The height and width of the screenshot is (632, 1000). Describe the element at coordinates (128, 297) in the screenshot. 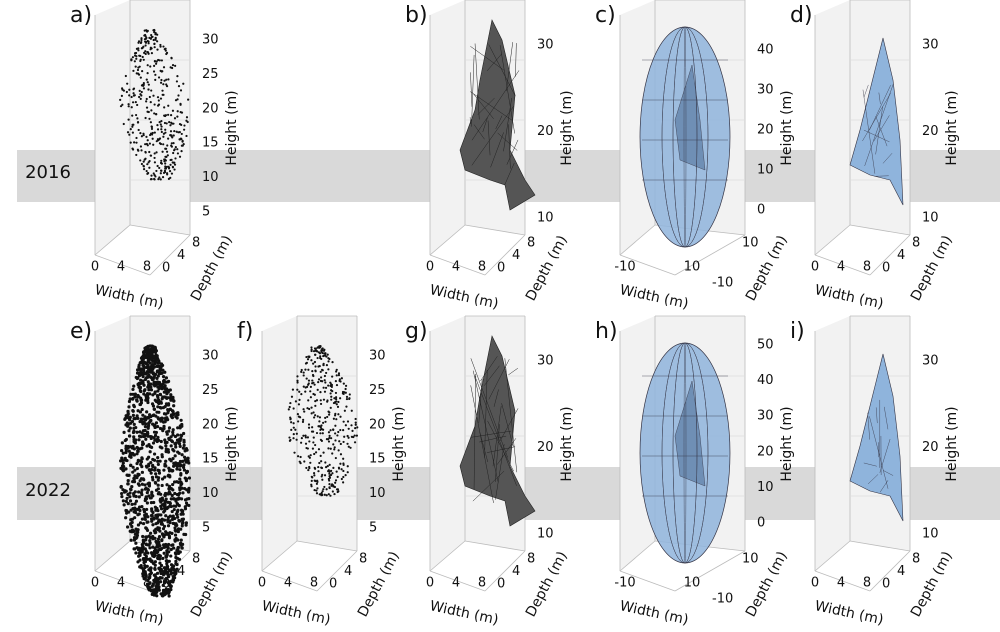

I see `width-axis-label: Width (m)` at that location.